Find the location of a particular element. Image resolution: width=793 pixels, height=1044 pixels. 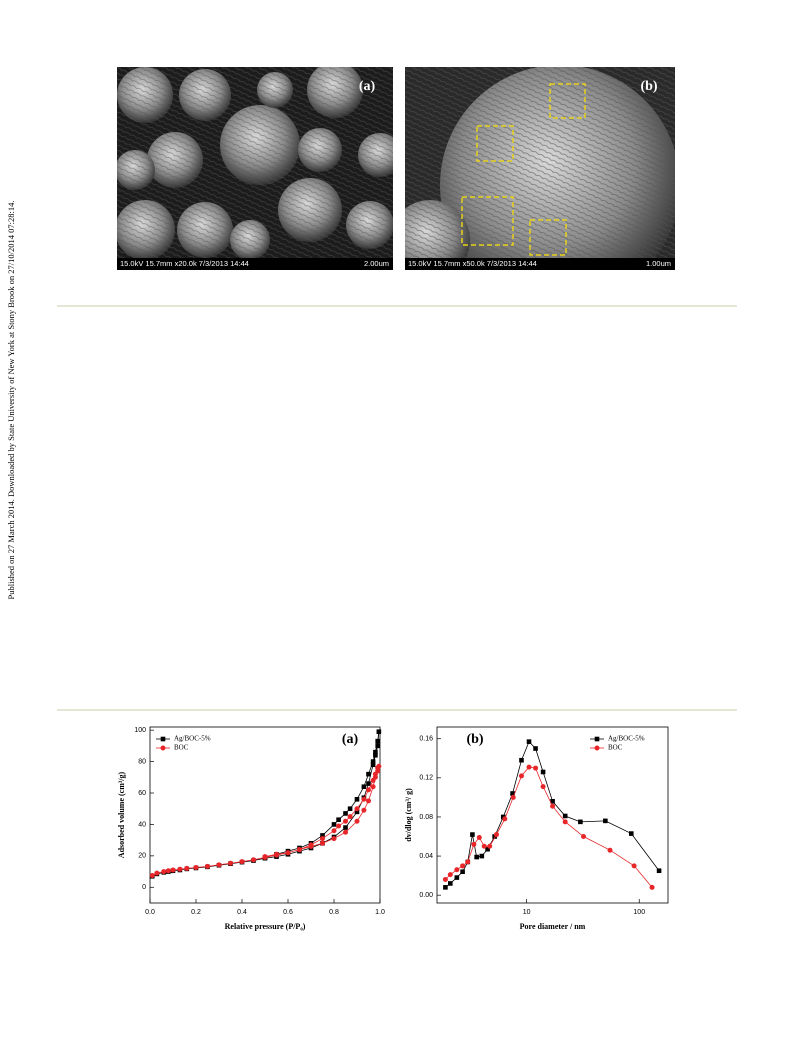

y-tick-label: 100 is located at coordinates (140, 730).